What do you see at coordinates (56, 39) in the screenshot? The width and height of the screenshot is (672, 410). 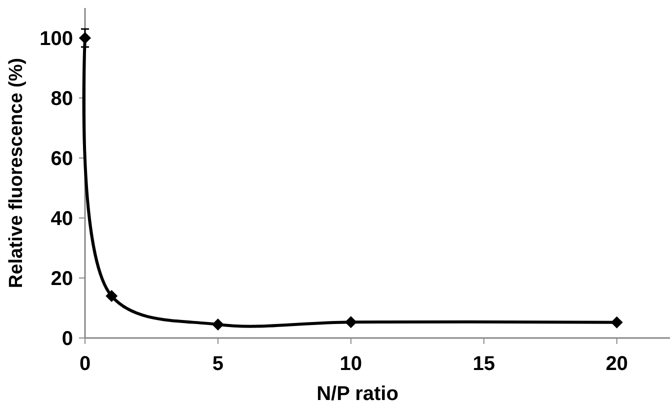 I see `y-tick-label: 100` at bounding box center [56, 39].